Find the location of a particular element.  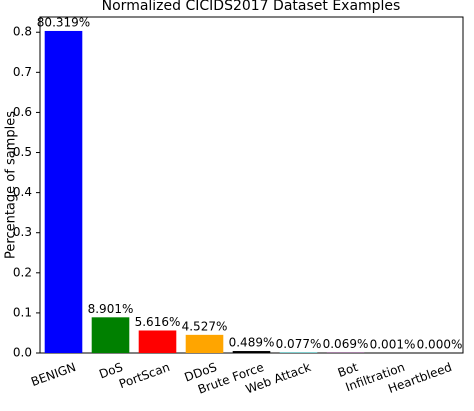

value-label: 4.527% is located at coordinates (205, 326).